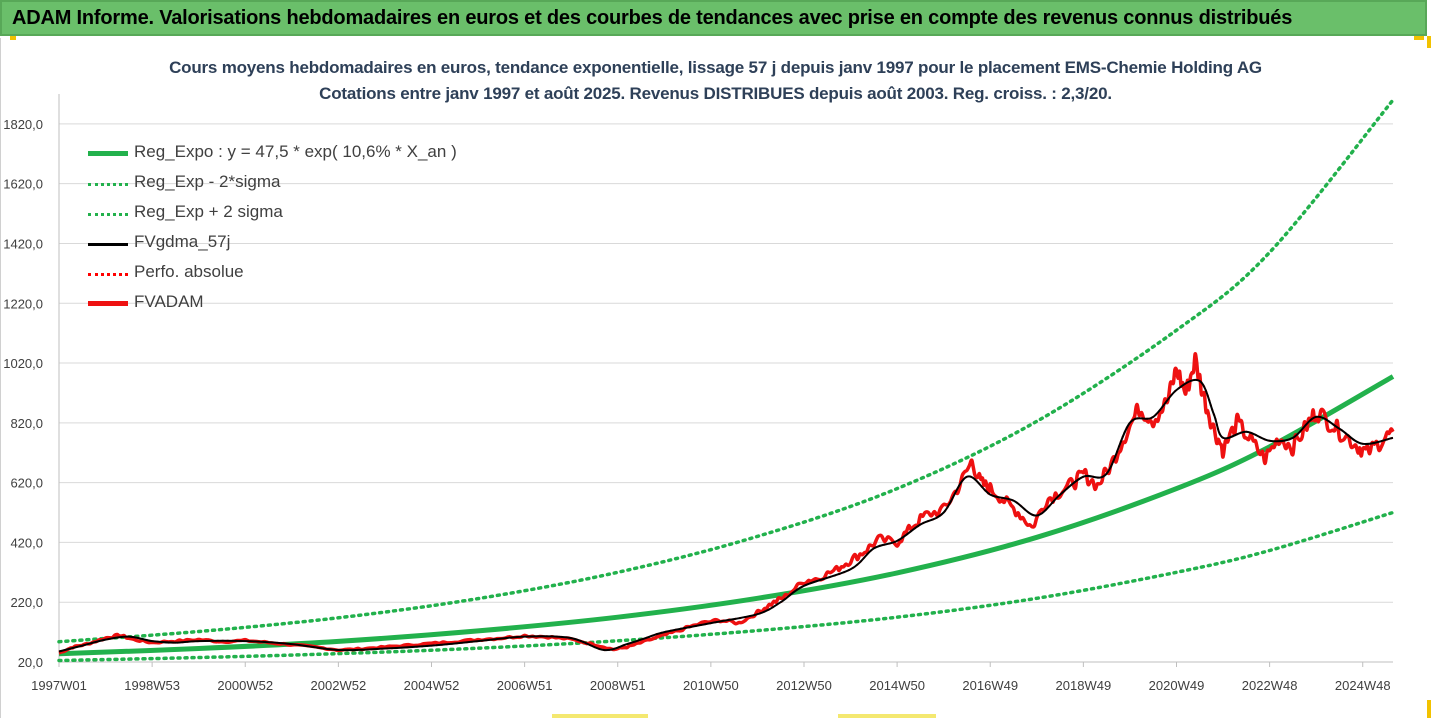 The width and height of the screenshot is (1431, 718). What do you see at coordinates (23, 303) in the screenshot?
I see `y-tick-label: 1220,0` at bounding box center [23, 303].